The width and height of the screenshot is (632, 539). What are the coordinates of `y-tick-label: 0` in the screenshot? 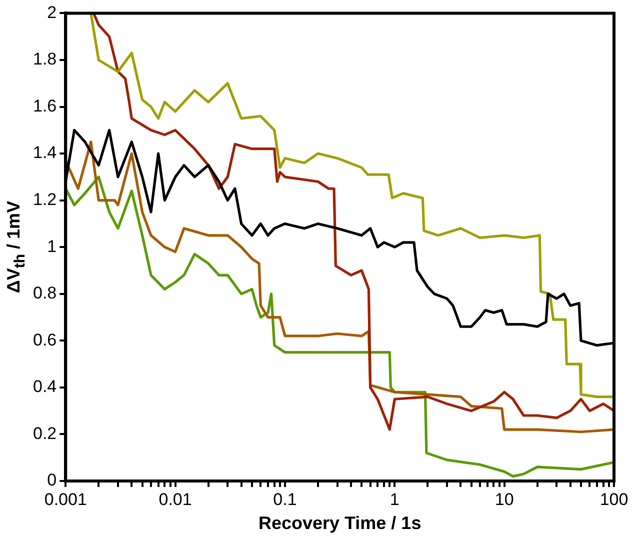 It's located at (52, 480).